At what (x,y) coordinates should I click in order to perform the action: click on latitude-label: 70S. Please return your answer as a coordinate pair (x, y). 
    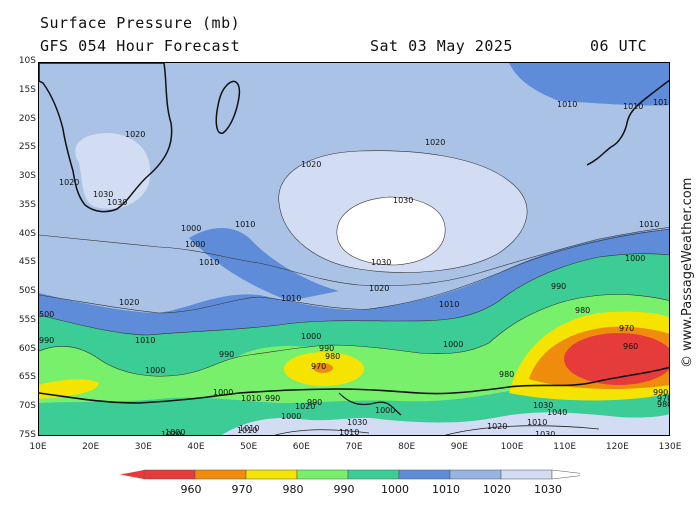
    Looking at the image, I should click on (27, 406).